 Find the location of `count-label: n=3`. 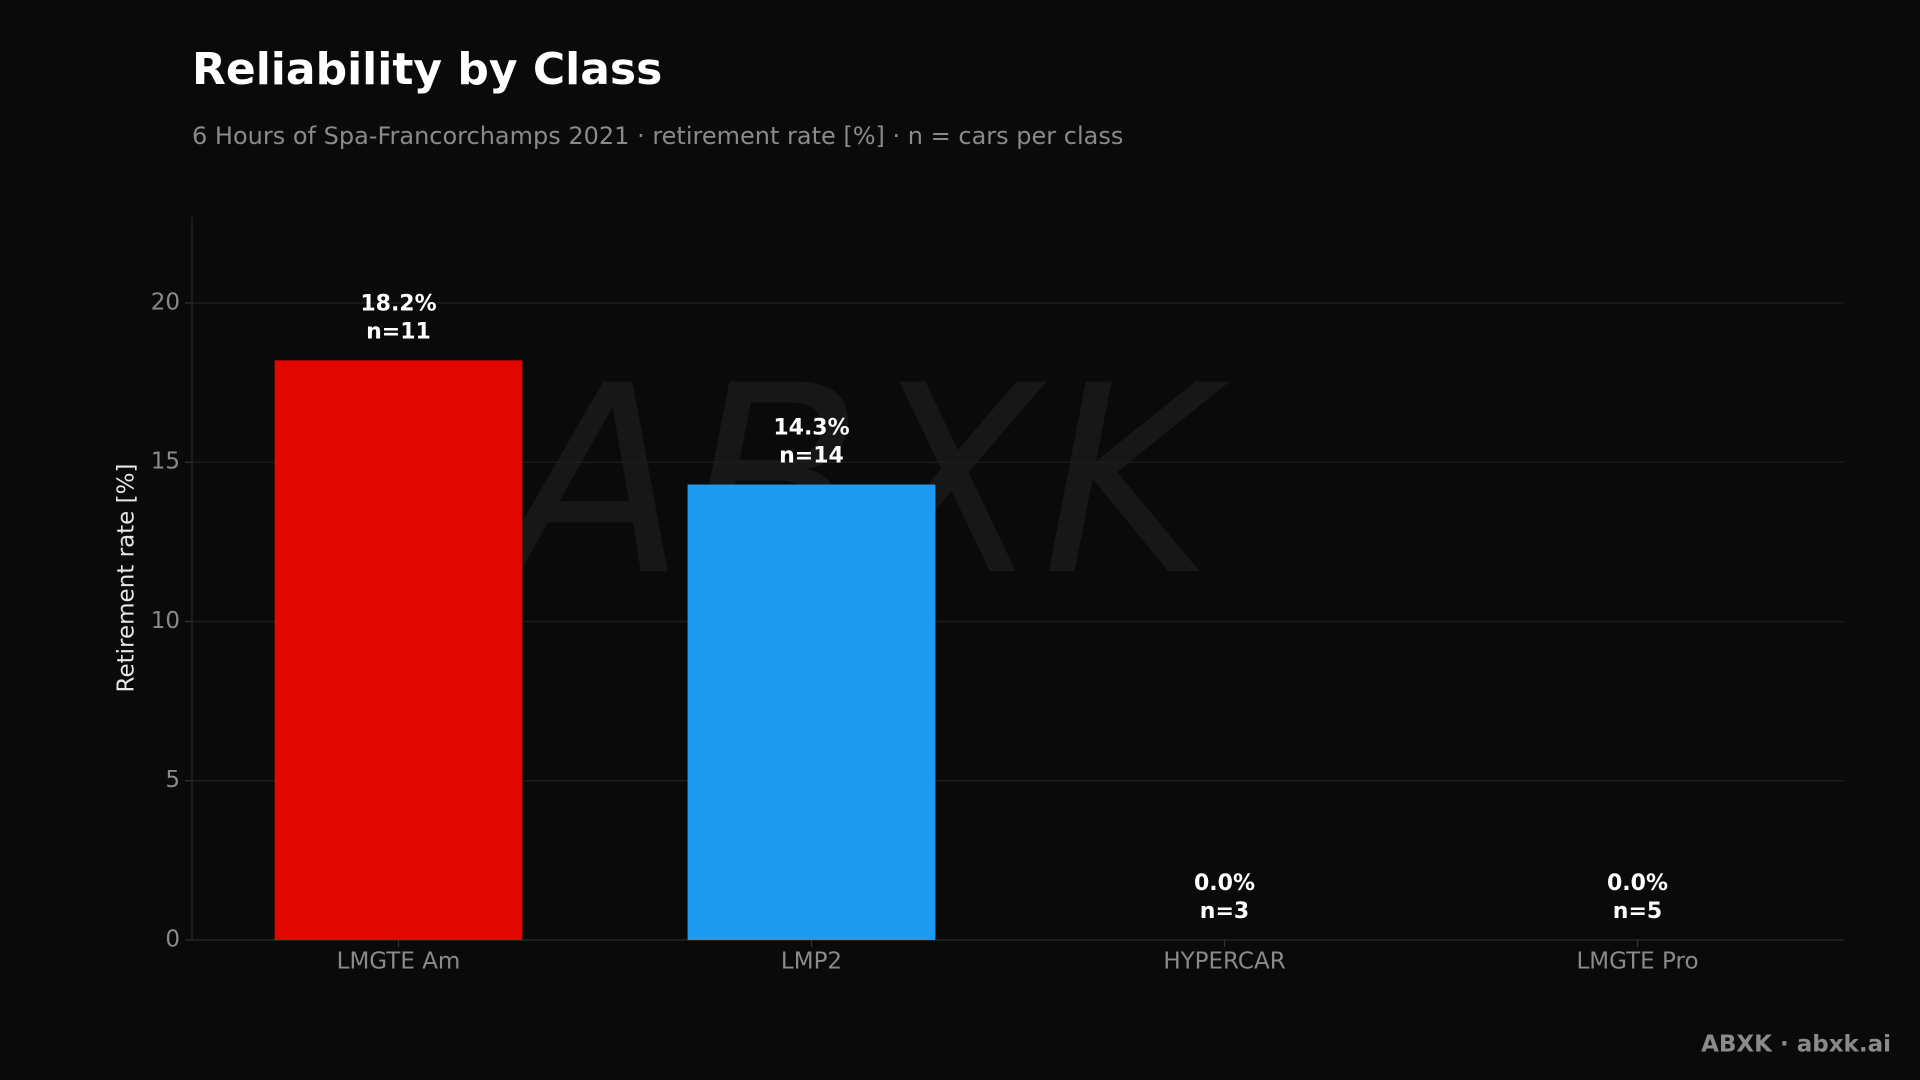

count-label: n=3 is located at coordinates (1224, 911).